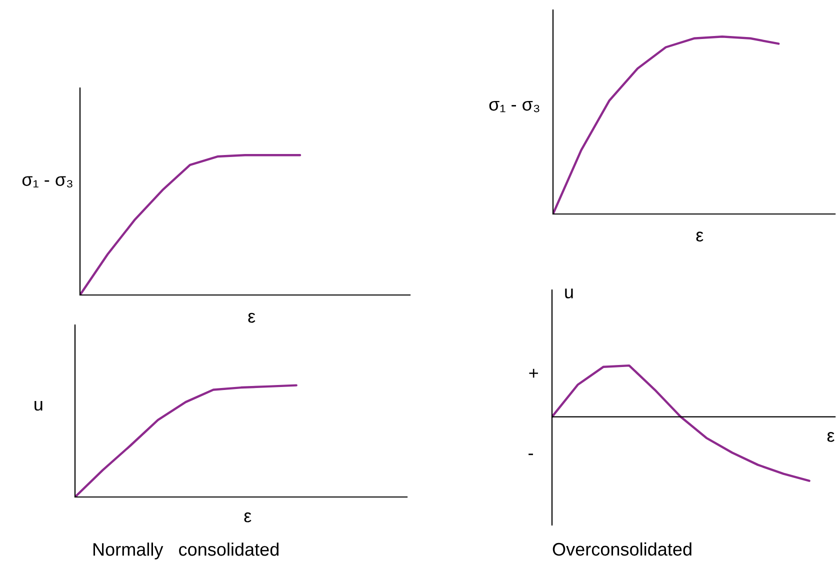 The width and height of the screenshot is (836, 562). Describe the element at coordinates (185, 551) in the screenshot. I see `text: Normally consolidated` at that location.